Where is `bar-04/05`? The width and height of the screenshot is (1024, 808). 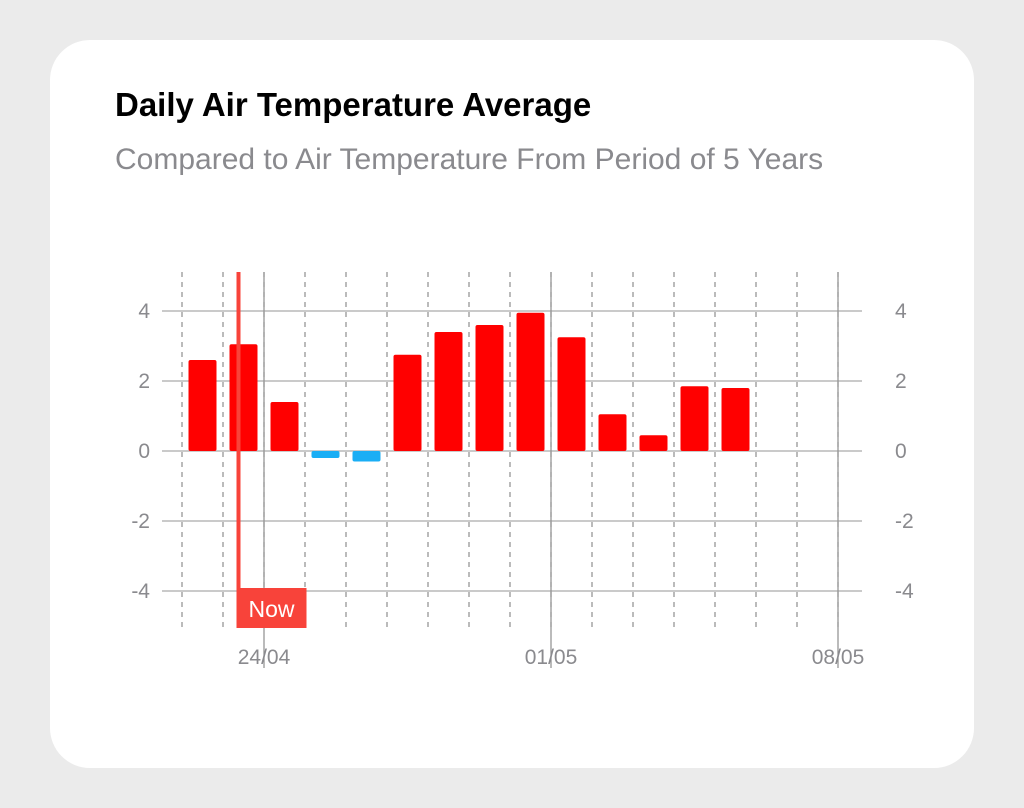 bar-04/05 is located at coordinates (694, 418).